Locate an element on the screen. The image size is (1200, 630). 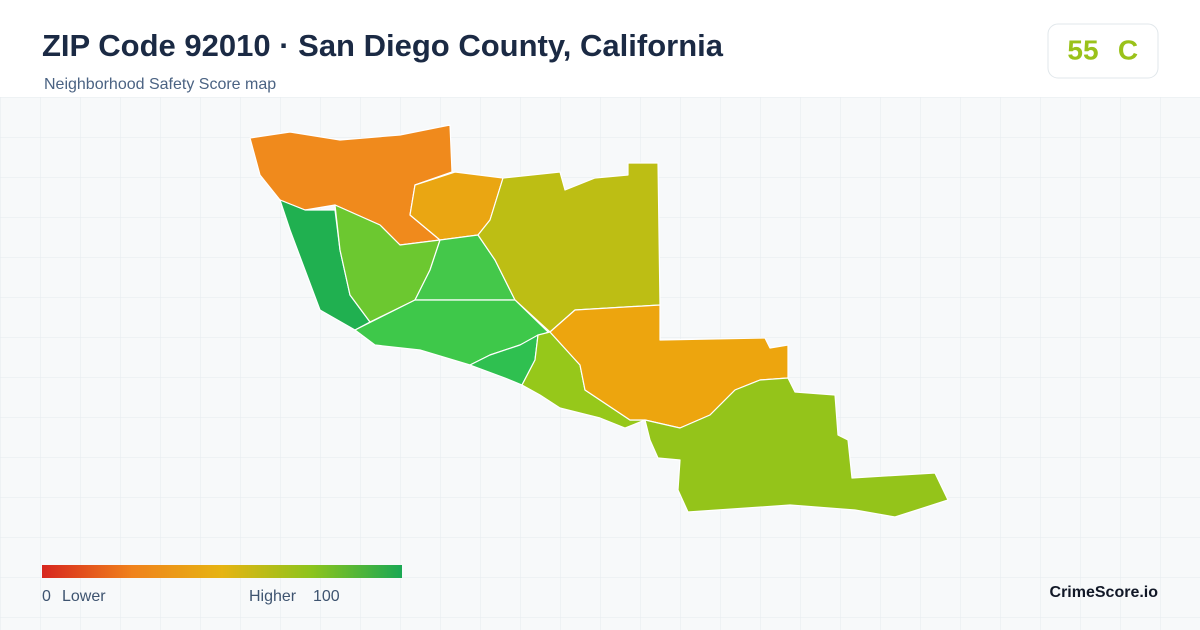
score-badge is located at coordinates (1103, 51).